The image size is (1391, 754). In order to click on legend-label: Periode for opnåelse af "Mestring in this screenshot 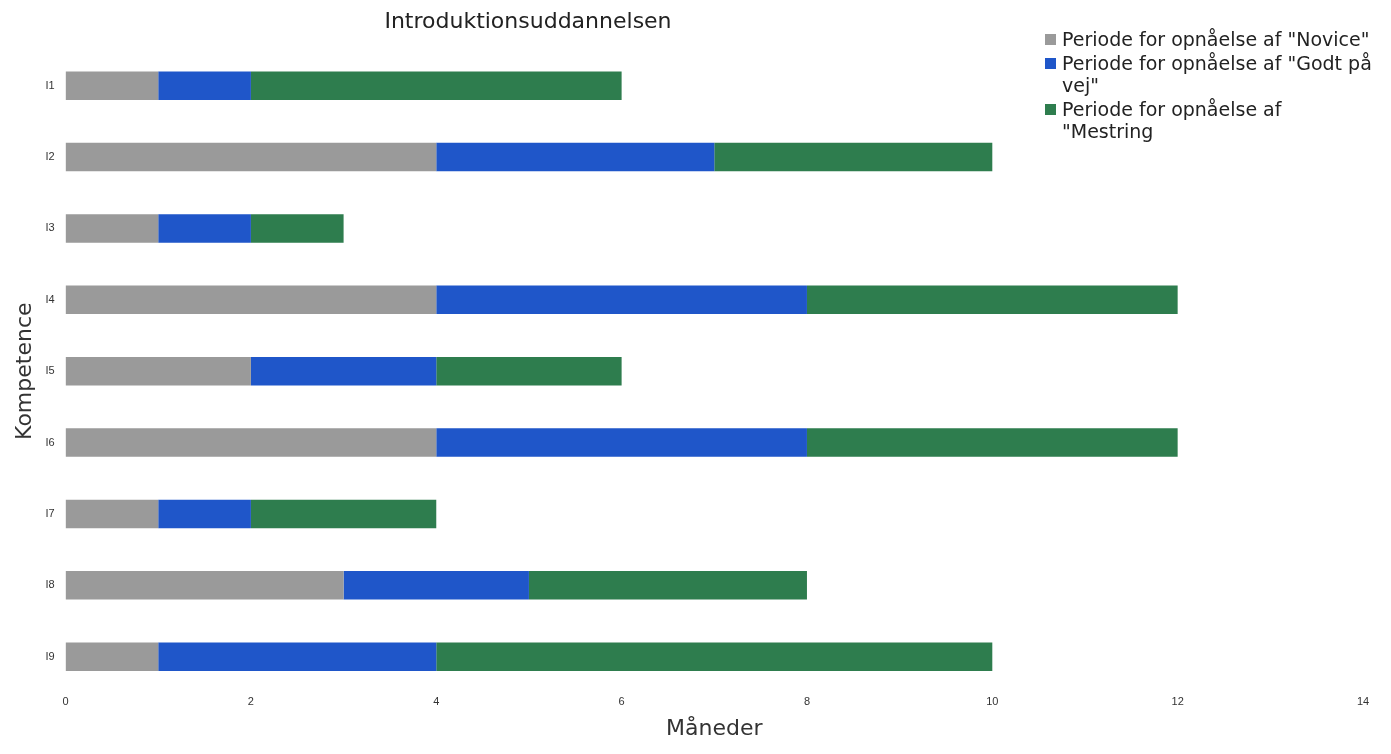, I will do `click(1172, 120)`.